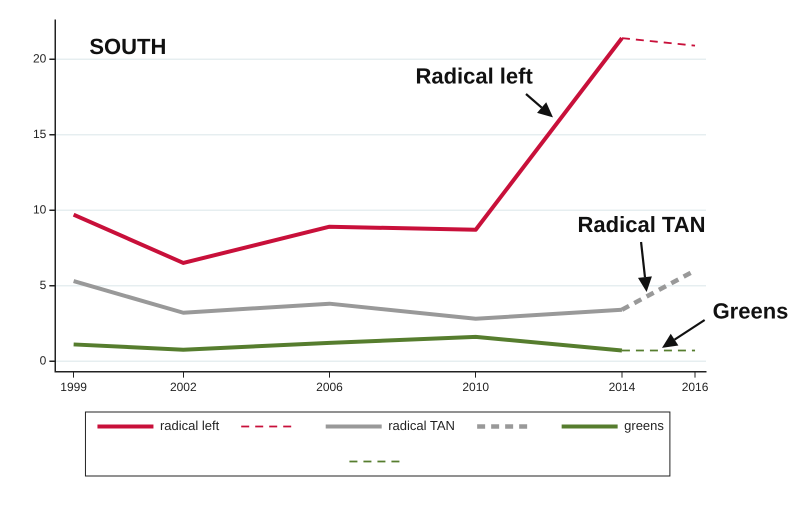 This screenshot has height=518, width=796. I want to click on y-tick-label: 10, so click(39, 209).